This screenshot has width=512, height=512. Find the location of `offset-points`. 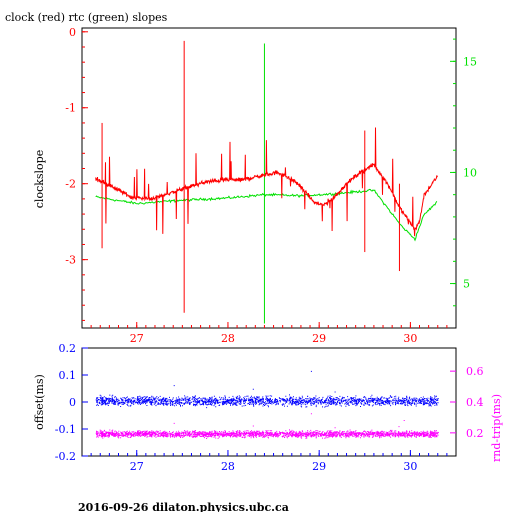

offset-points is located at coordinates (267, 389).